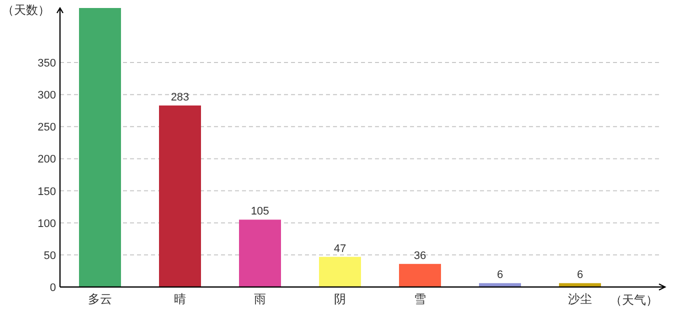 The height and width of the screenshot is (320, 680). What do you see at coordinates (420, 299) in the screenshot?
I see `x-tick-label: 雪` at bounding box center [420, 299].